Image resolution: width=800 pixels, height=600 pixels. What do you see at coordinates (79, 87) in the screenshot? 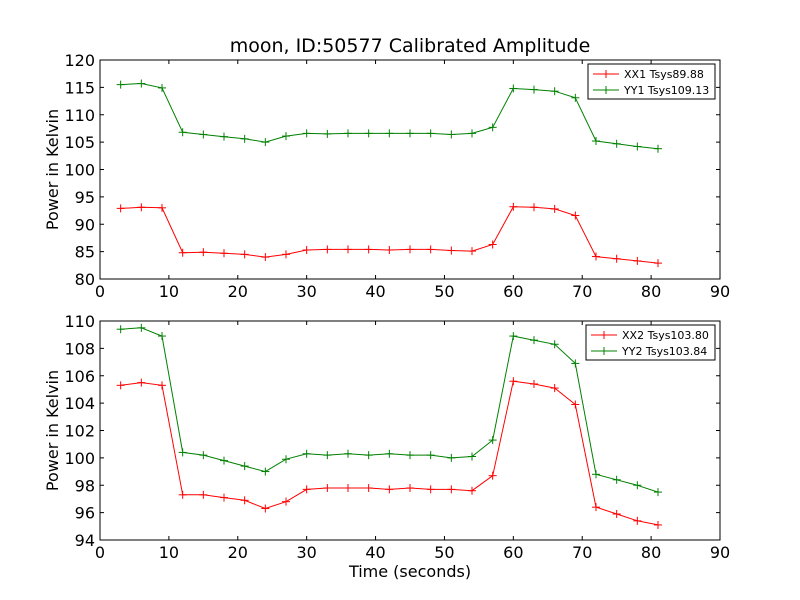
I see `y-tick-label: 115` at bounding box center [79, 87].